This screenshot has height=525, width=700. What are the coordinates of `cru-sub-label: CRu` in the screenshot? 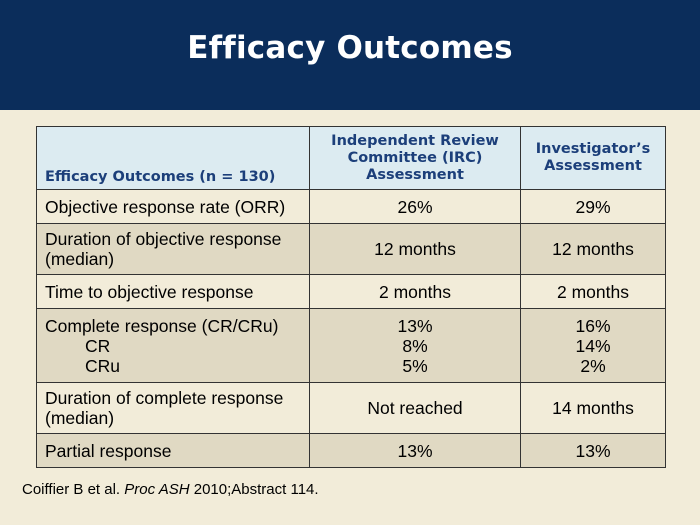 It's located at (103, 365).